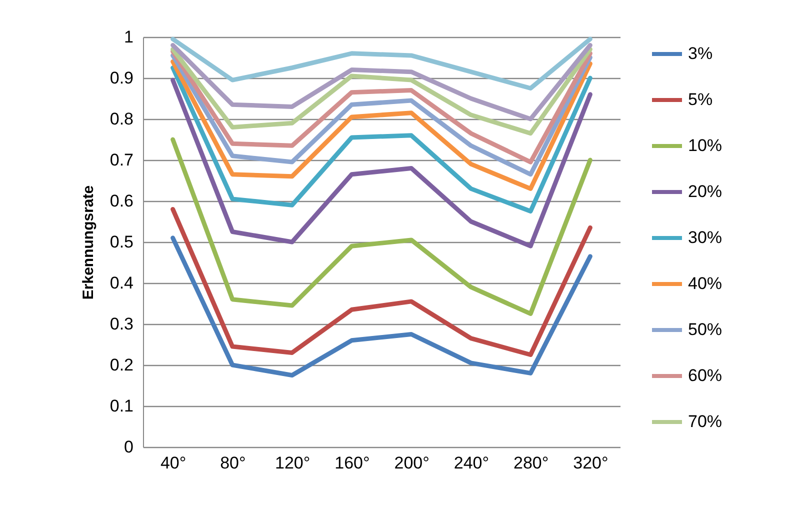  I want to click on y-tick-label: 0.8, so click(122, 119).